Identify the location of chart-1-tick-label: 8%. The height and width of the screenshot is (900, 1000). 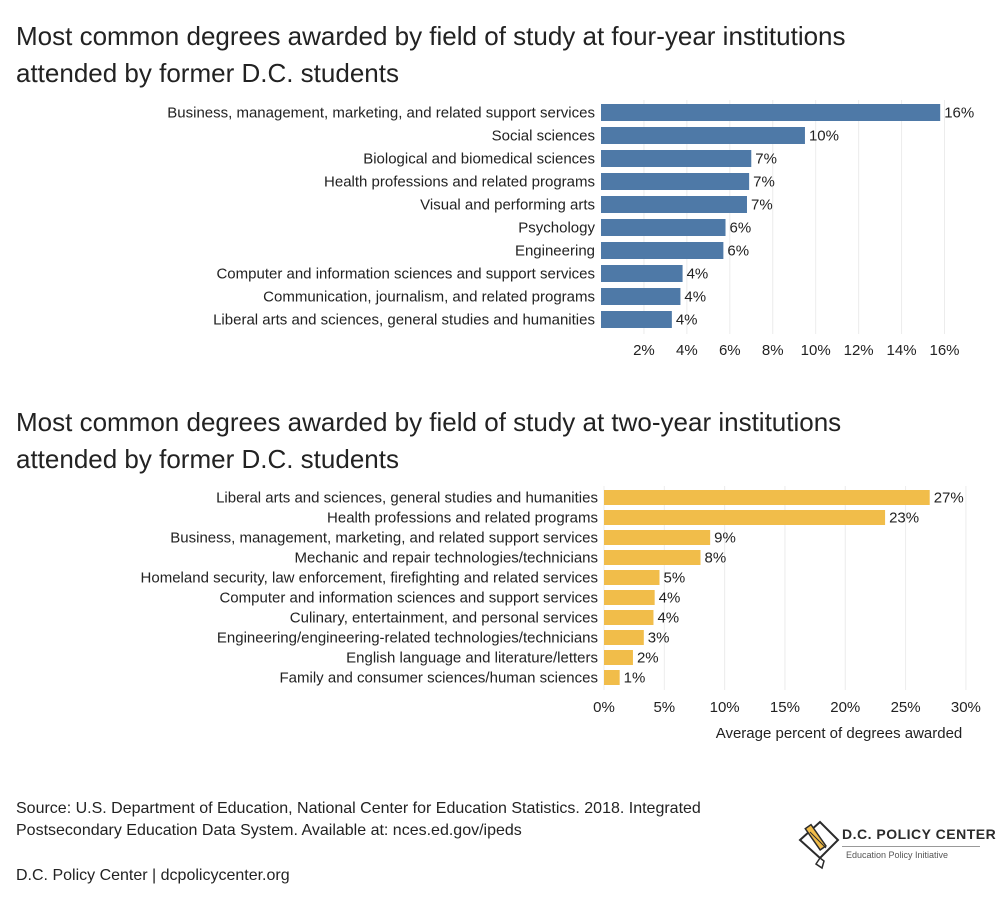
(773, 350).